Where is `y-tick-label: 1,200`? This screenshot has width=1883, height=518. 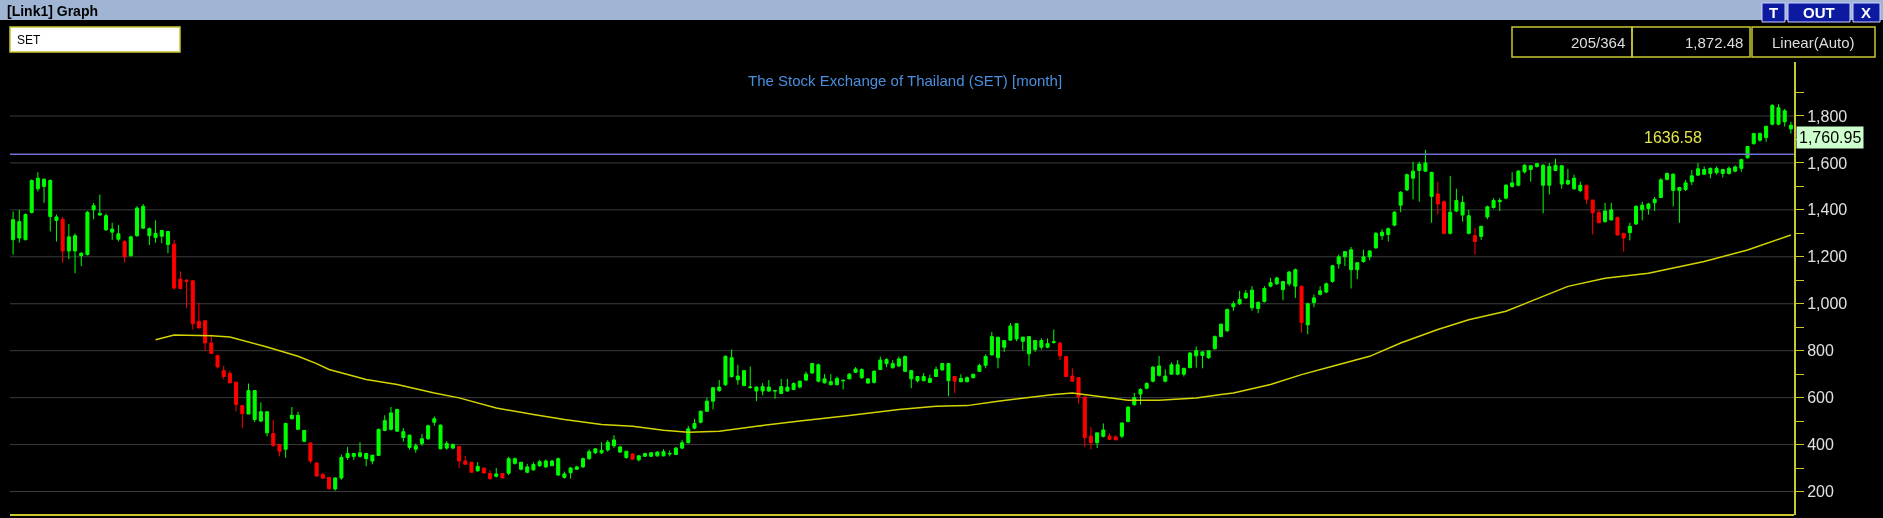 y-tick-label: 1,200 is located at coordinates (1827, 257).